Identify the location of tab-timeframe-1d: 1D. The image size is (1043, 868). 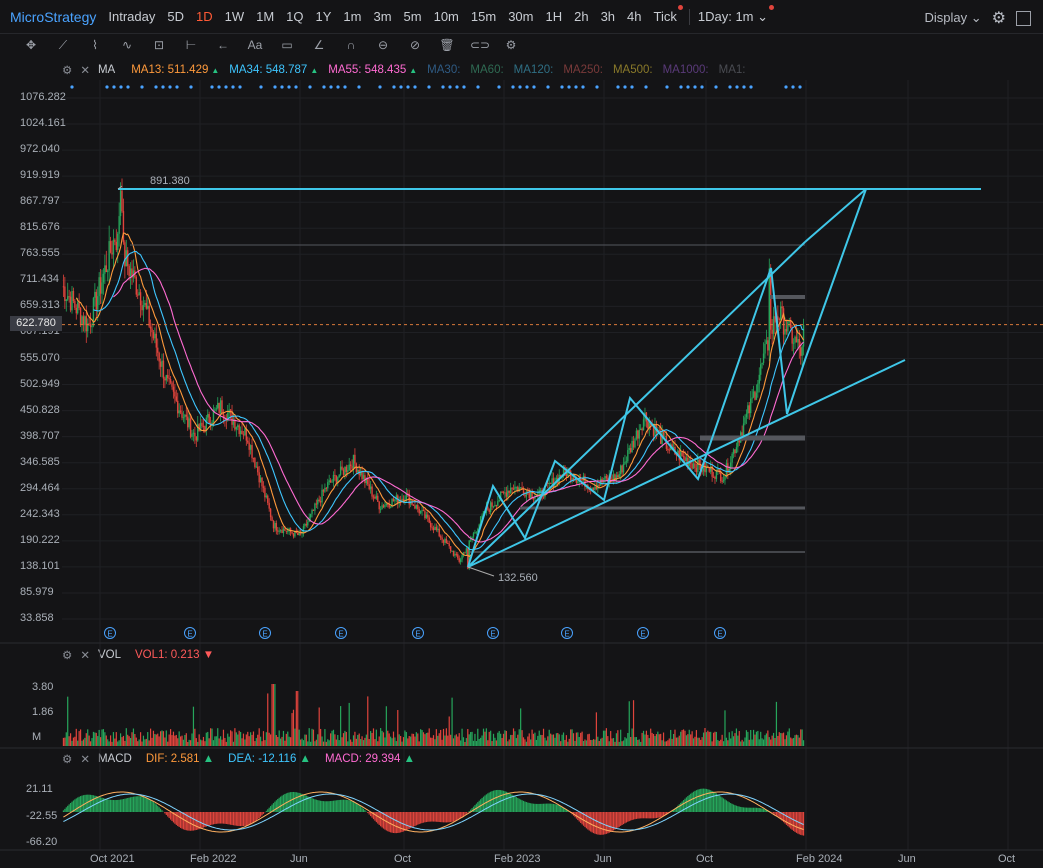
(204, 16).